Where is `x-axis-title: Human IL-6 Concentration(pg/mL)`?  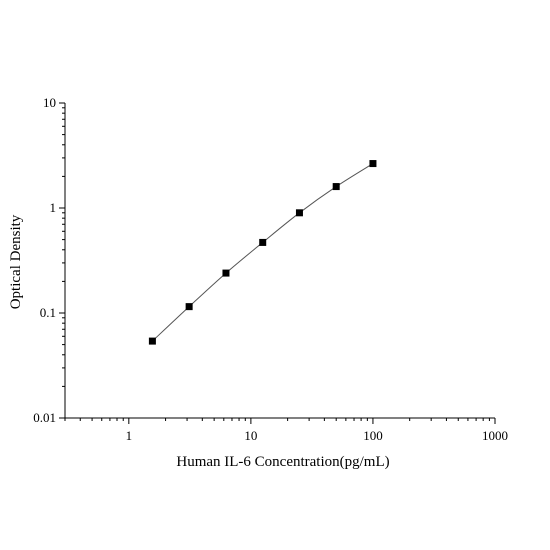 x-axis-title: Human IL-6 Concentration(pg/mL) is located at coordinates (282, 462).